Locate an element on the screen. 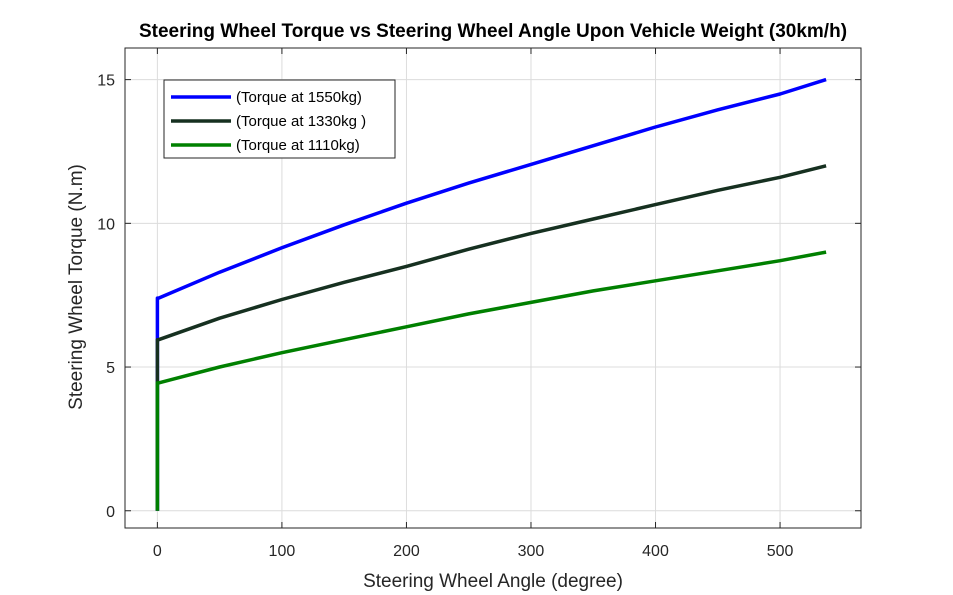 This screenshot has width=953, height=595. y-tick-label: 10 is located at coordinates (106, 224).